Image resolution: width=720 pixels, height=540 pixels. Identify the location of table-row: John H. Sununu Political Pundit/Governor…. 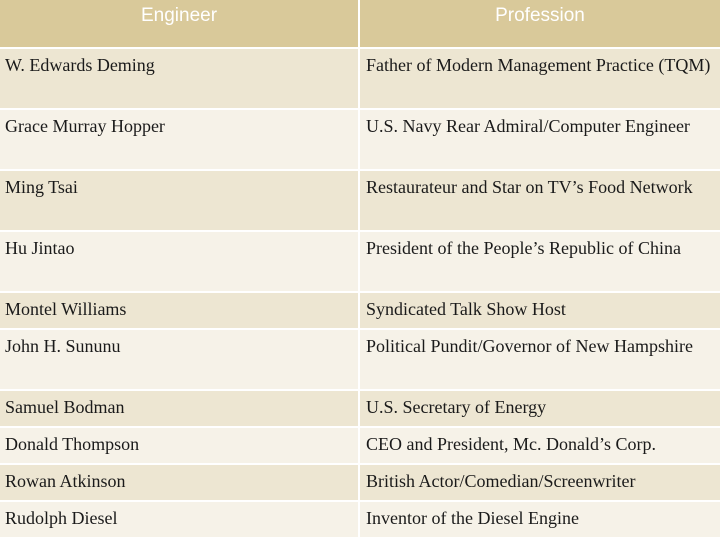
(360, 360).